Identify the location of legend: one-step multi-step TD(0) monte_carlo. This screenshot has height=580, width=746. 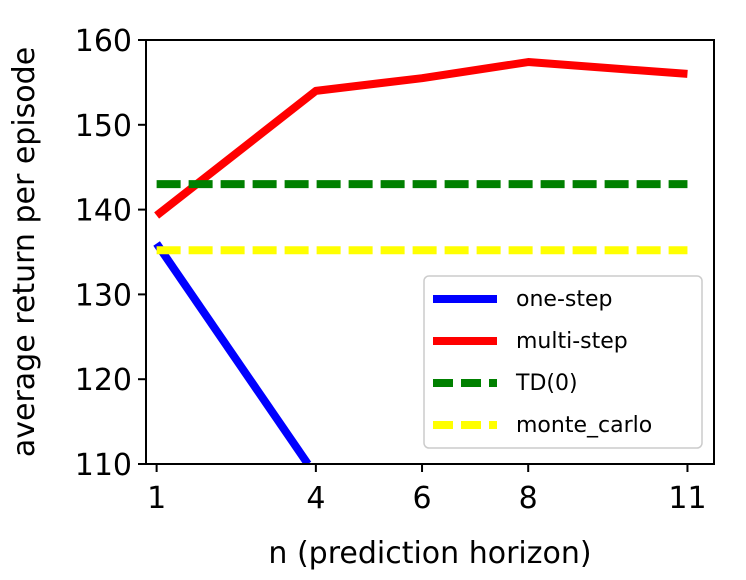
(563, 362).